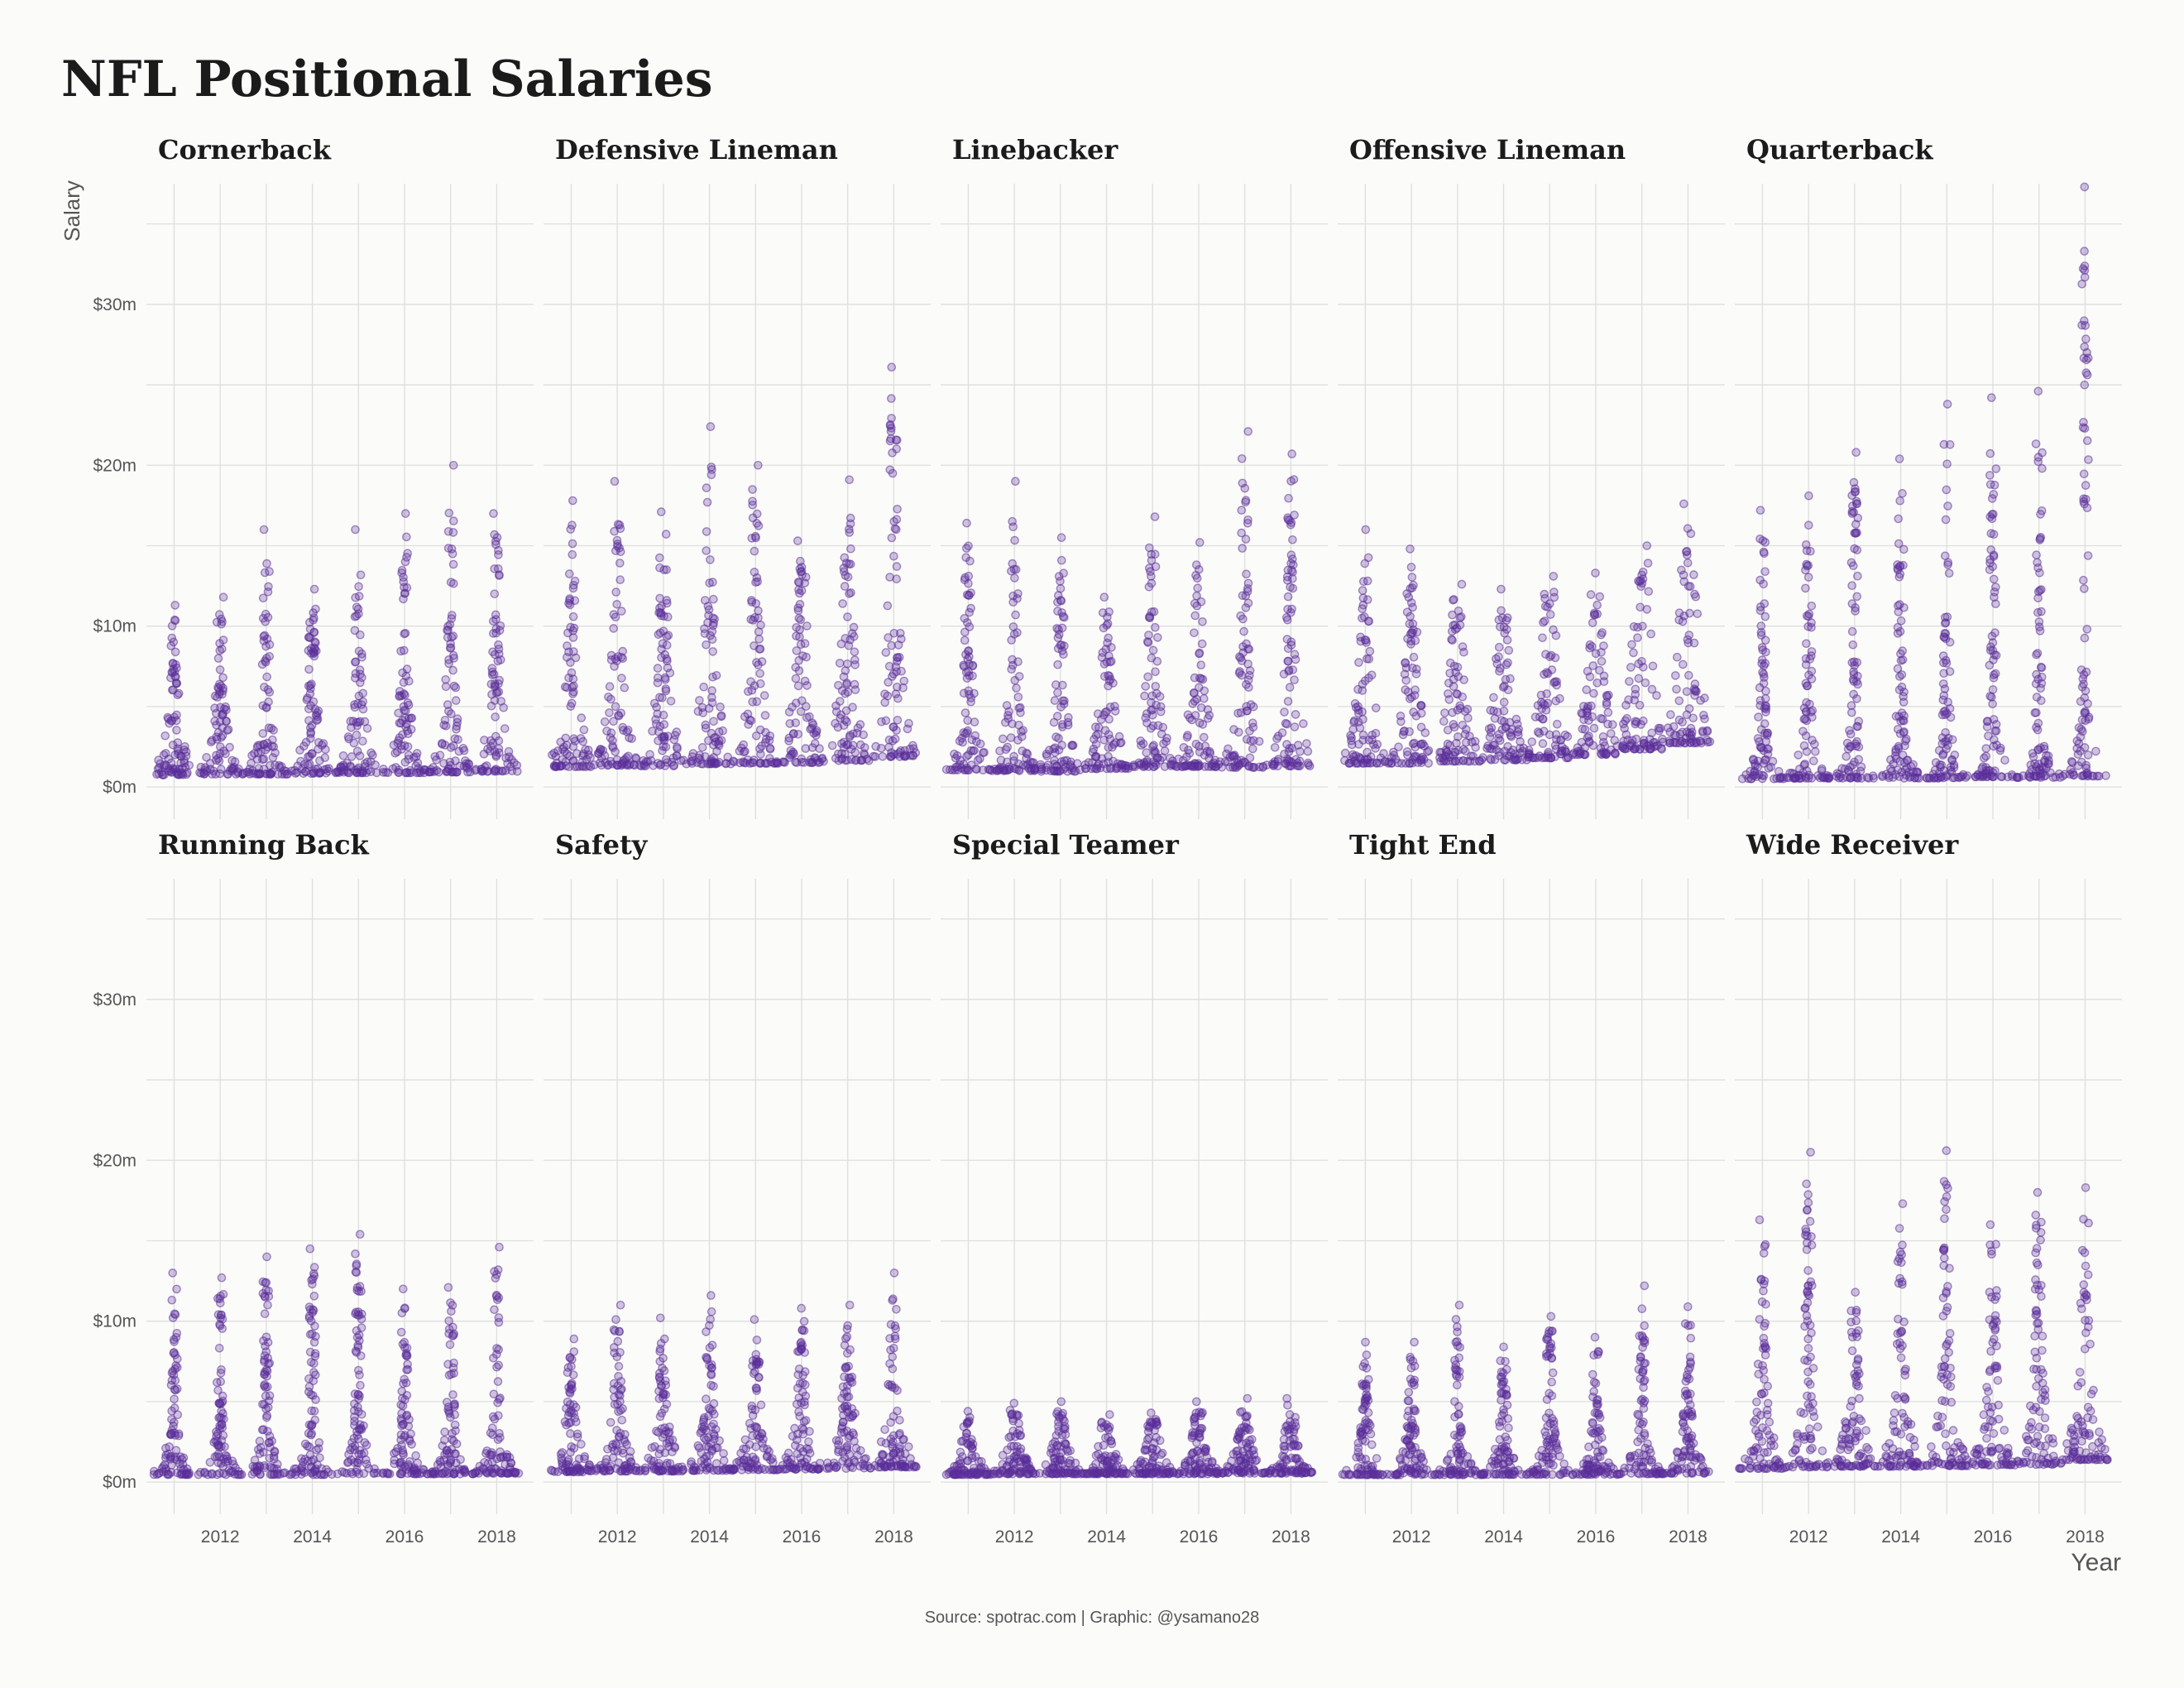 Image resolution: width=2184 pixels, height=1688 pixels. I want to click on y-tick-label: $0m, so click(119, 1482).